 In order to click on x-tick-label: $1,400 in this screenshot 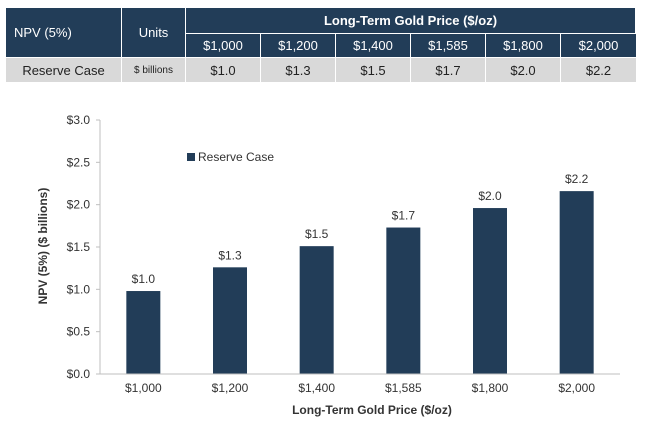, I will do `click(316, 388)`.